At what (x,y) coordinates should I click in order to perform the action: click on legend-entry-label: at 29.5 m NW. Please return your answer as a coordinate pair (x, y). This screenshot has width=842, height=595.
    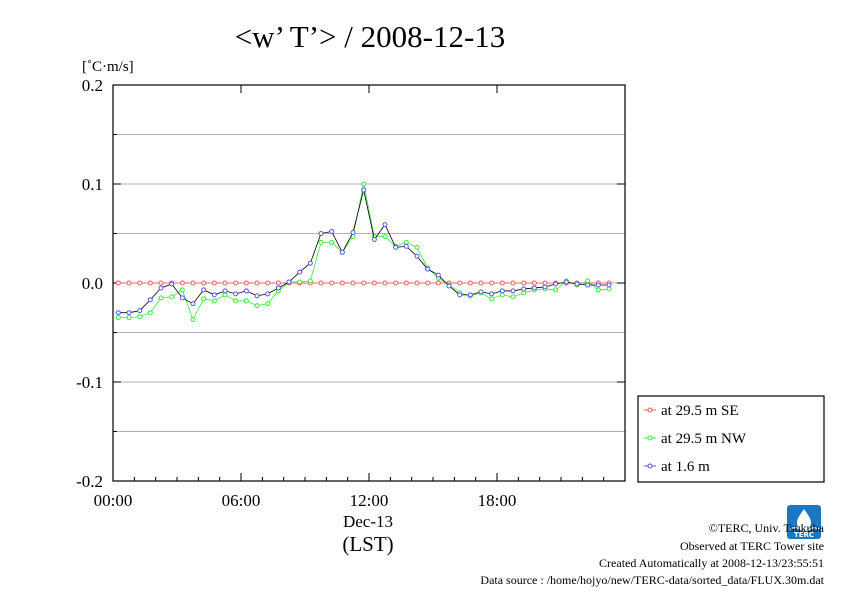
    Looking at the image, I should click on (704, 439).